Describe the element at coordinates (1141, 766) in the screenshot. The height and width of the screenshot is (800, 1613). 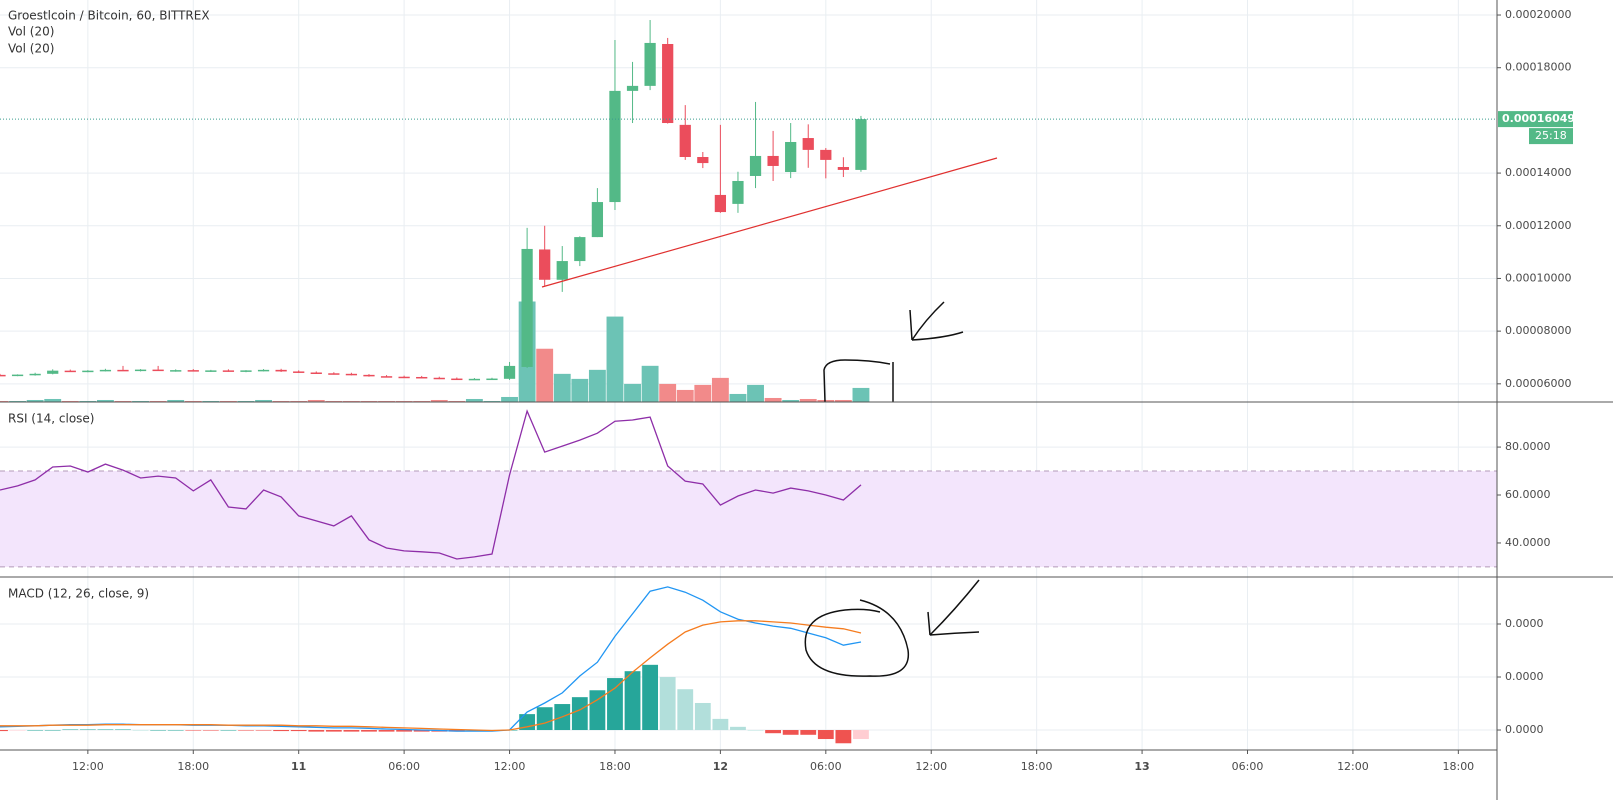
I see `x-tick-label: 13` at that location.